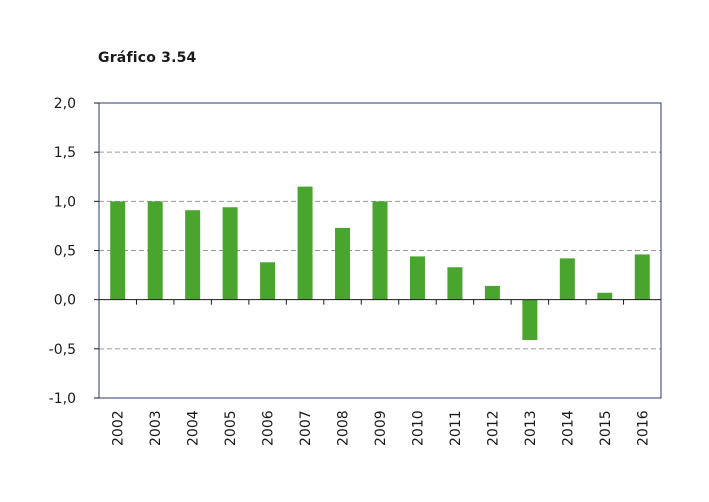 This screenshot has height=502, width=709. I want to click on x-tick-label: 2004, so click(194, 428).